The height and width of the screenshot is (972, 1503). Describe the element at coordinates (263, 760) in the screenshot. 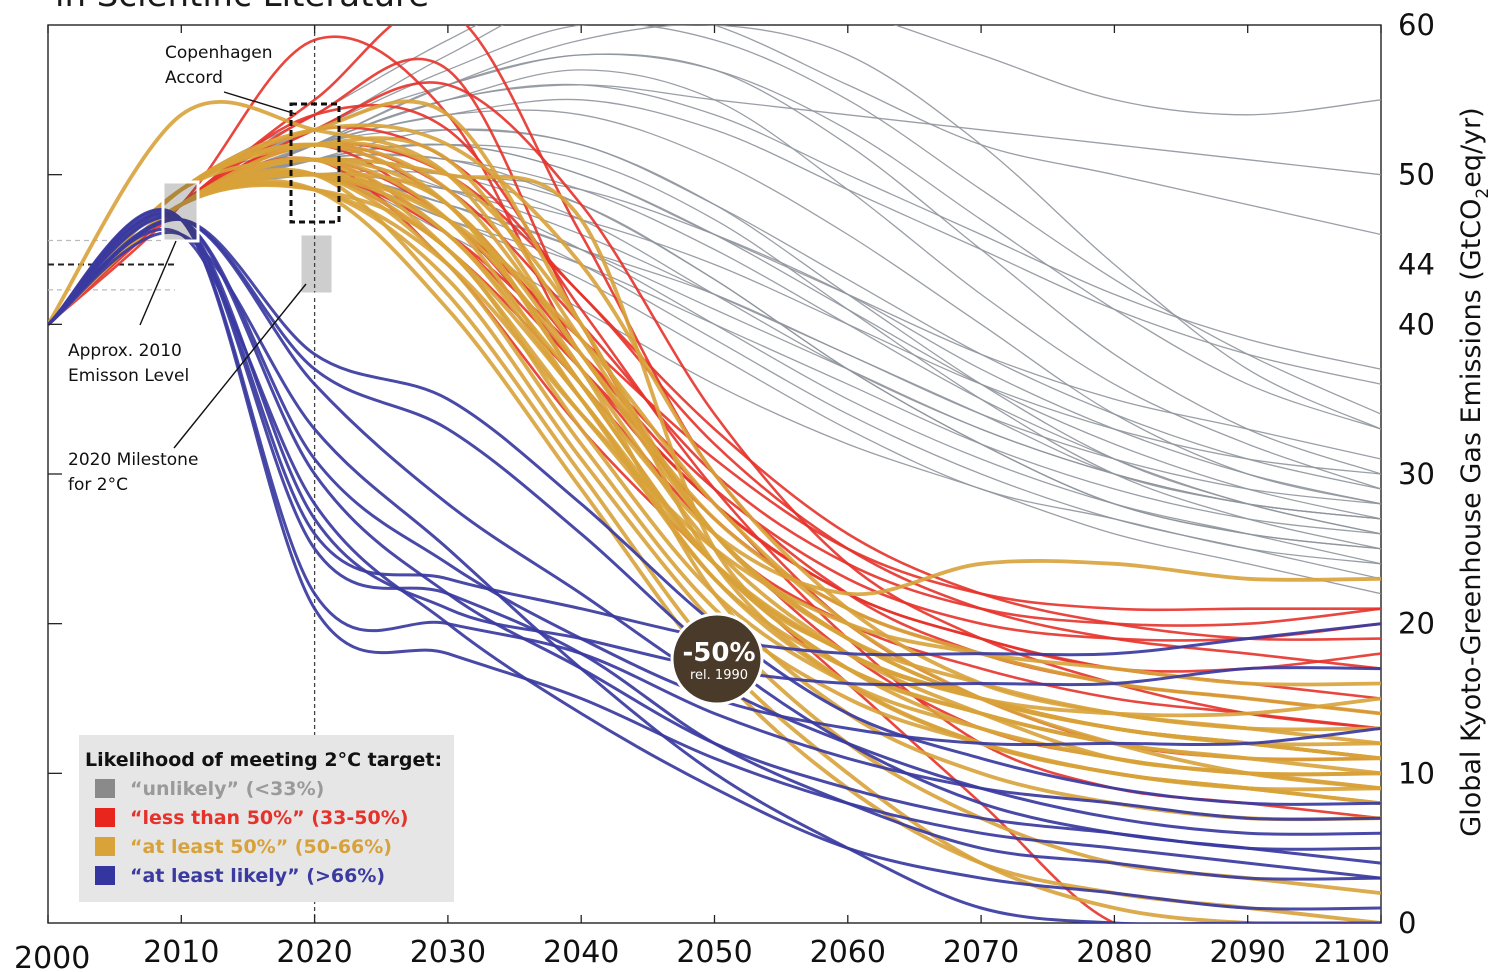

I see `legend-title: Likelihood of meeting 2°C target:` at that location.